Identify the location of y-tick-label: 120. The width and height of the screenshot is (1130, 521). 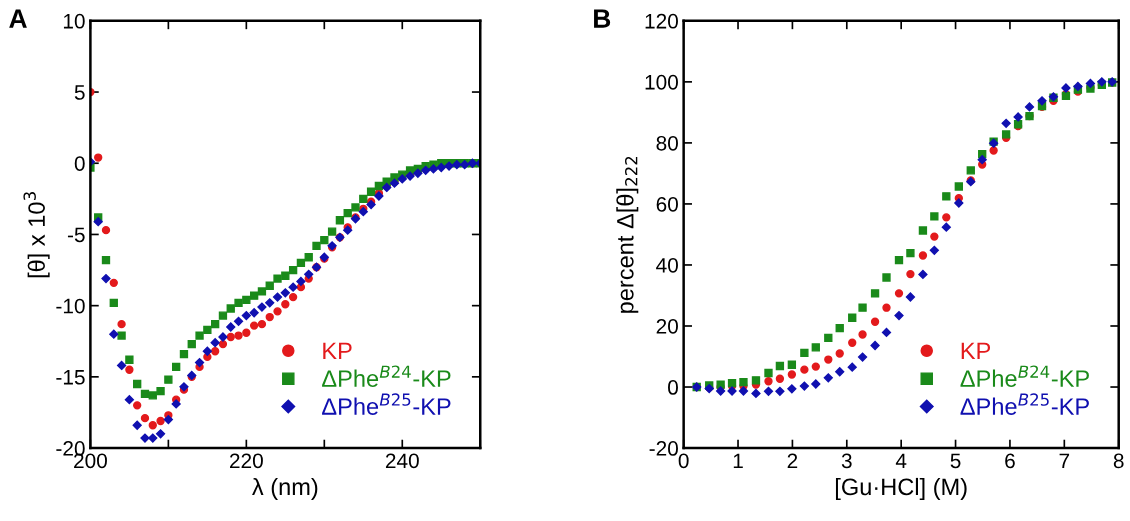
(661, 21).